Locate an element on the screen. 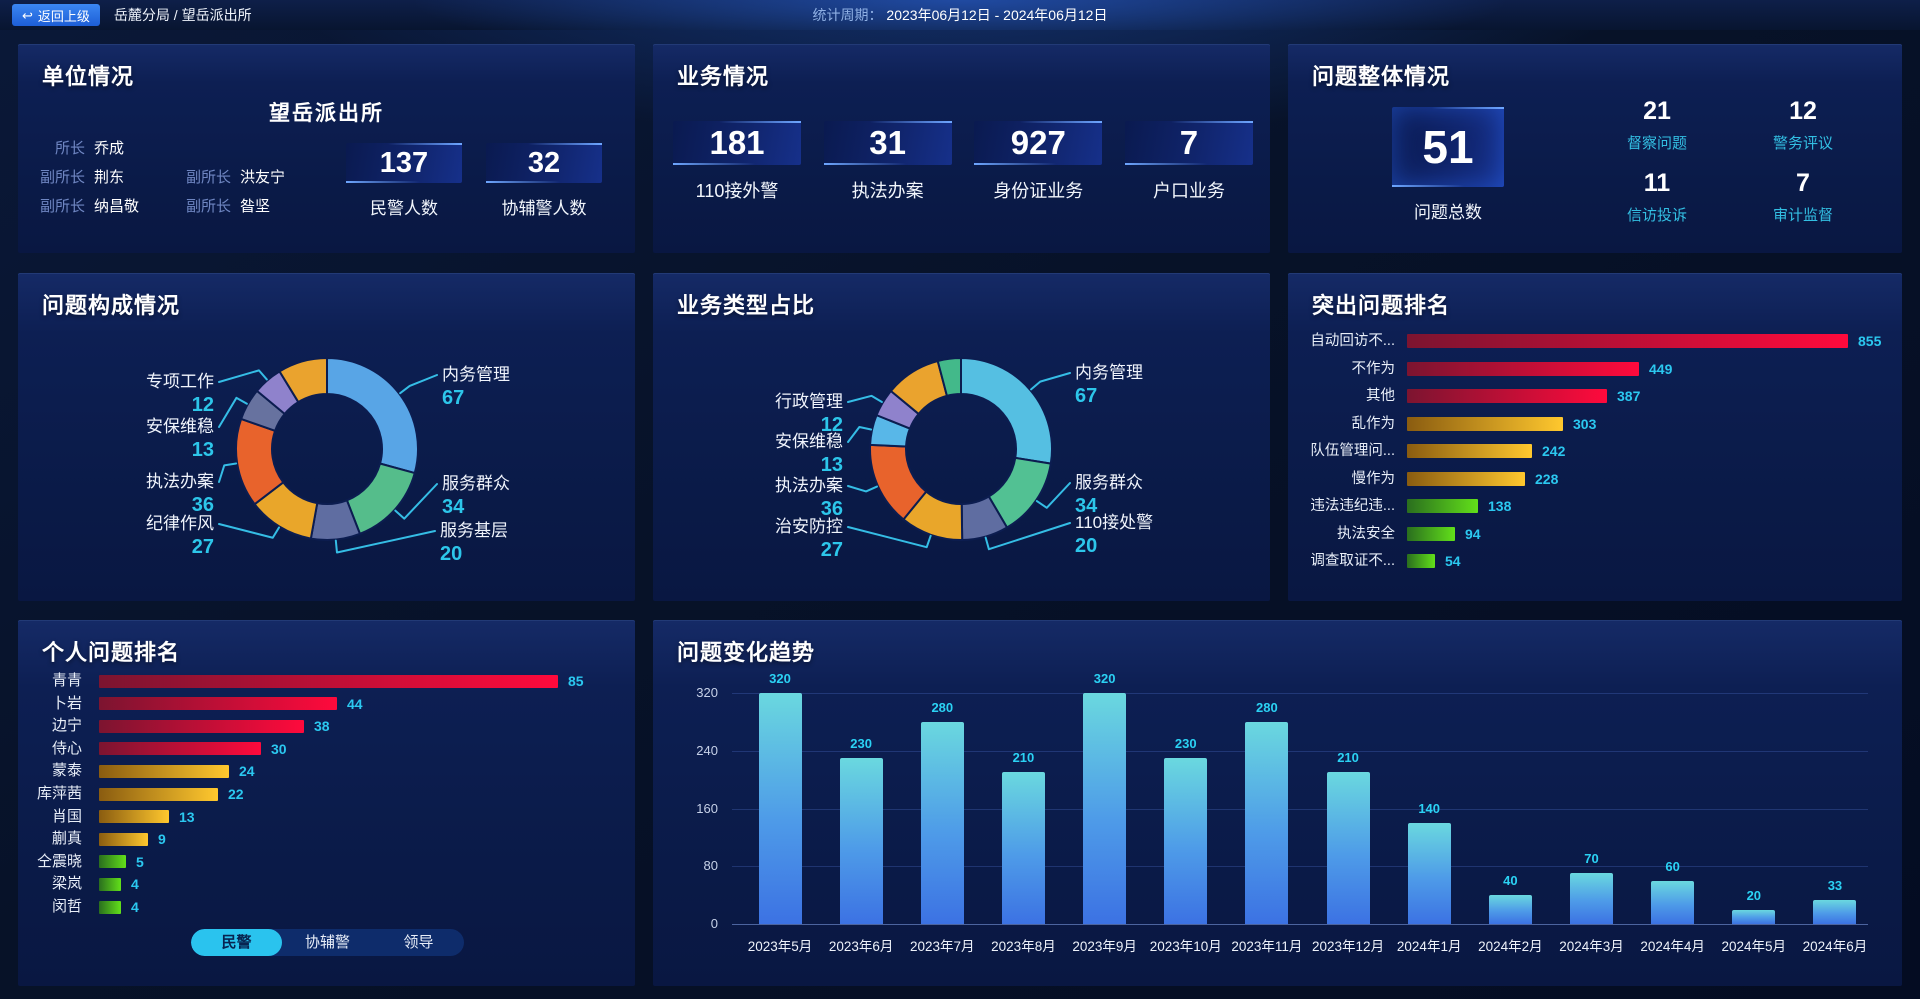 Image resolution: width=1920 pixels, height=999 pixels. stat-law-enforcement: 31 执法办案 is located at coordinates (887, 162).